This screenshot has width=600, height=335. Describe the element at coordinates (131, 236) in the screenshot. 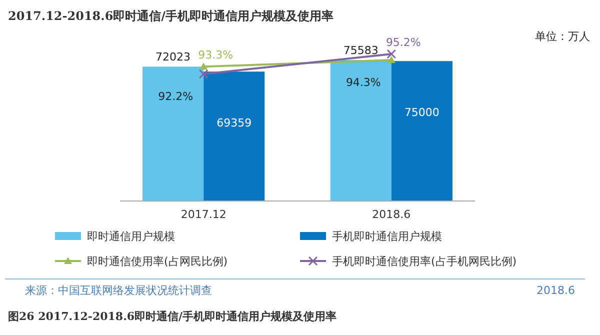

I see `legend-label: 即时通信用户规模` at that location.